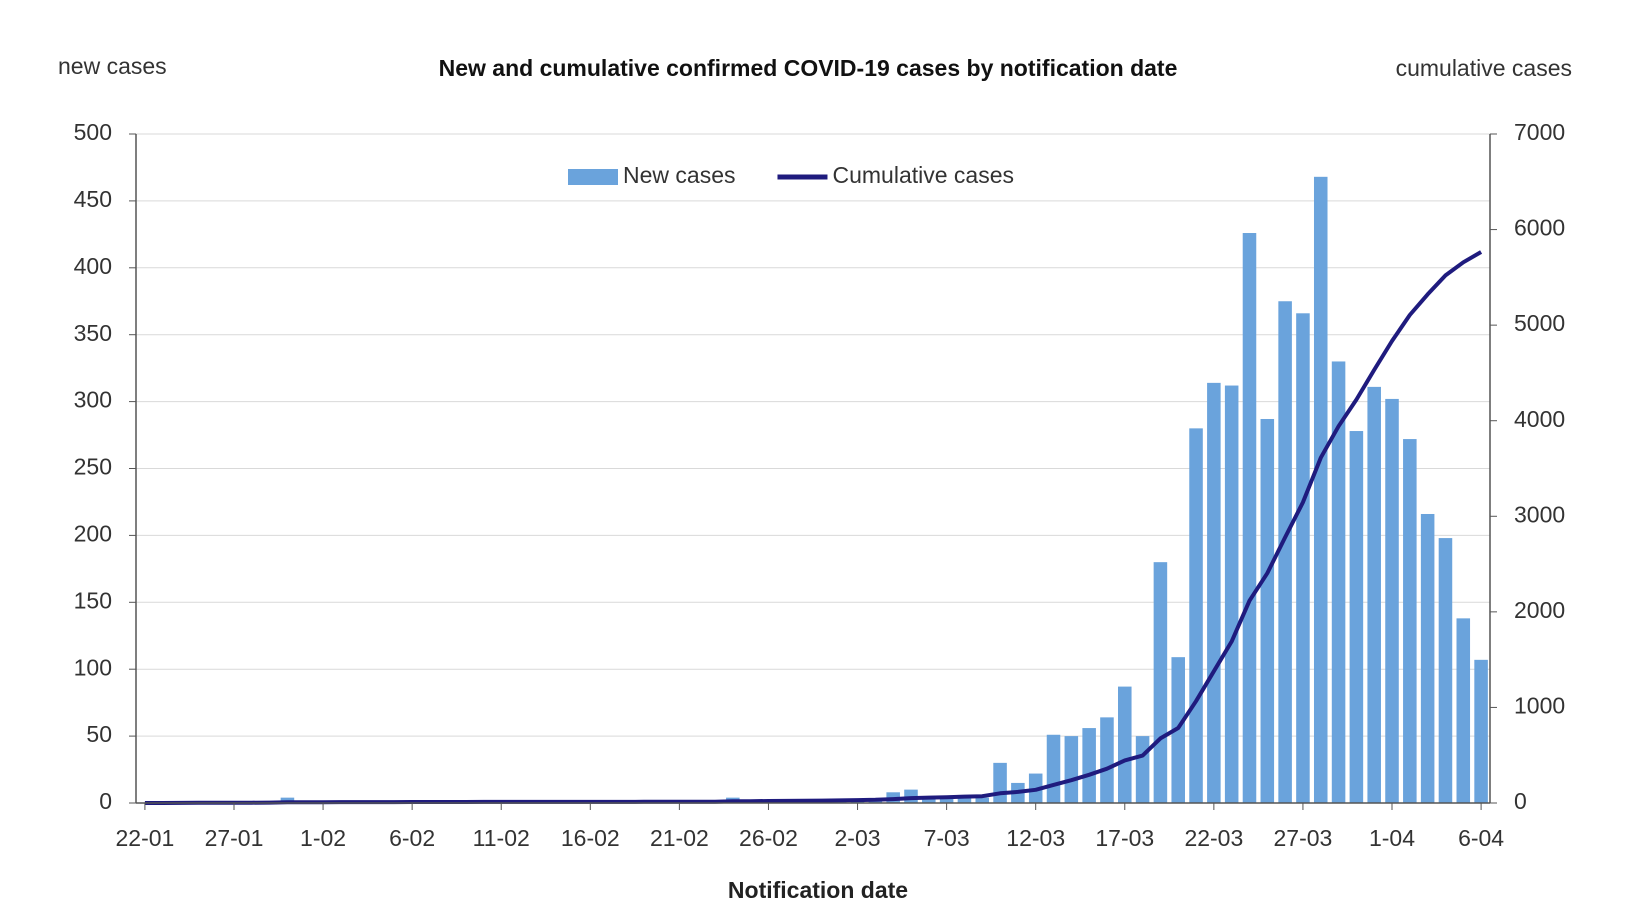  Describe the element at coordinates (590, 838) in the screenshot. I see `x-tick-label: 16-02` at that location.